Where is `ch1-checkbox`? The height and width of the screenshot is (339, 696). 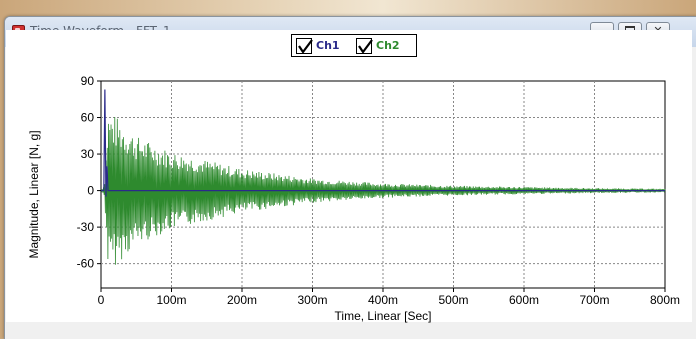 ch1-checkbox is located at coordinates (304, 46).